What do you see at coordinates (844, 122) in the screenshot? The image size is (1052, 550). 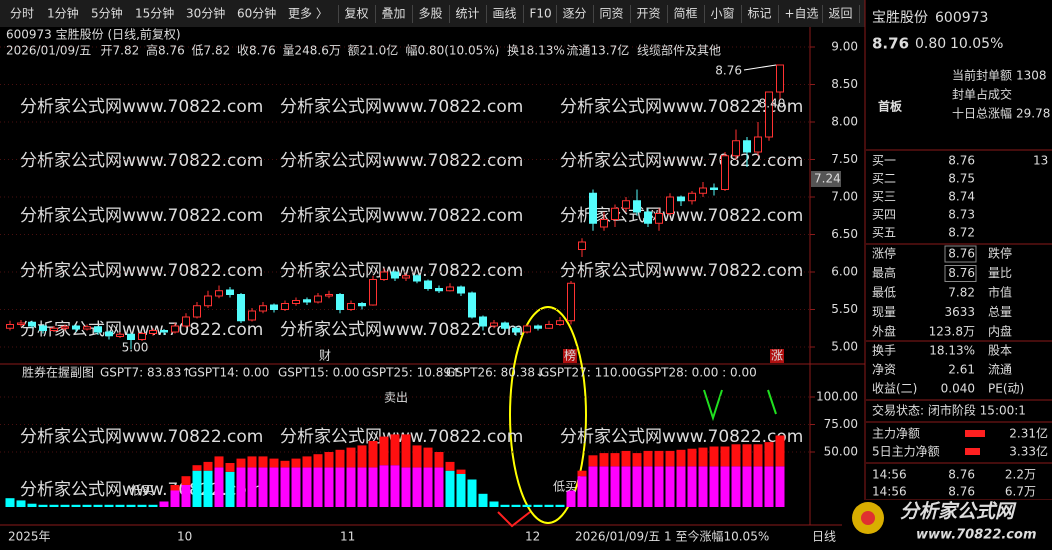 I see `y-tick-label: 8.00` at bounding box center [844, 122].